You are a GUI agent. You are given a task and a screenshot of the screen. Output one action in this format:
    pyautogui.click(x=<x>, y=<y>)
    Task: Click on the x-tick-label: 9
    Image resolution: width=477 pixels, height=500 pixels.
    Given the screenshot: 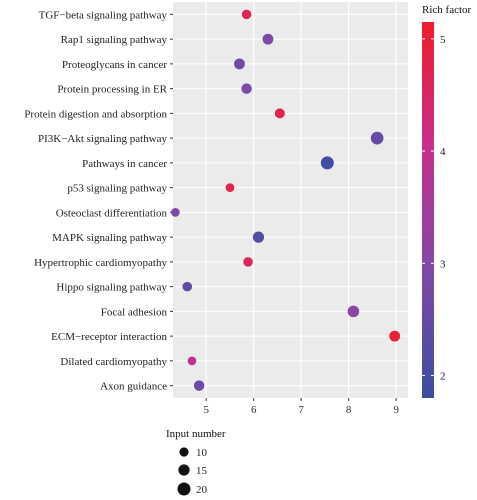 What is the action you would take?
    pyautogui.click(x=396, y=410)
    